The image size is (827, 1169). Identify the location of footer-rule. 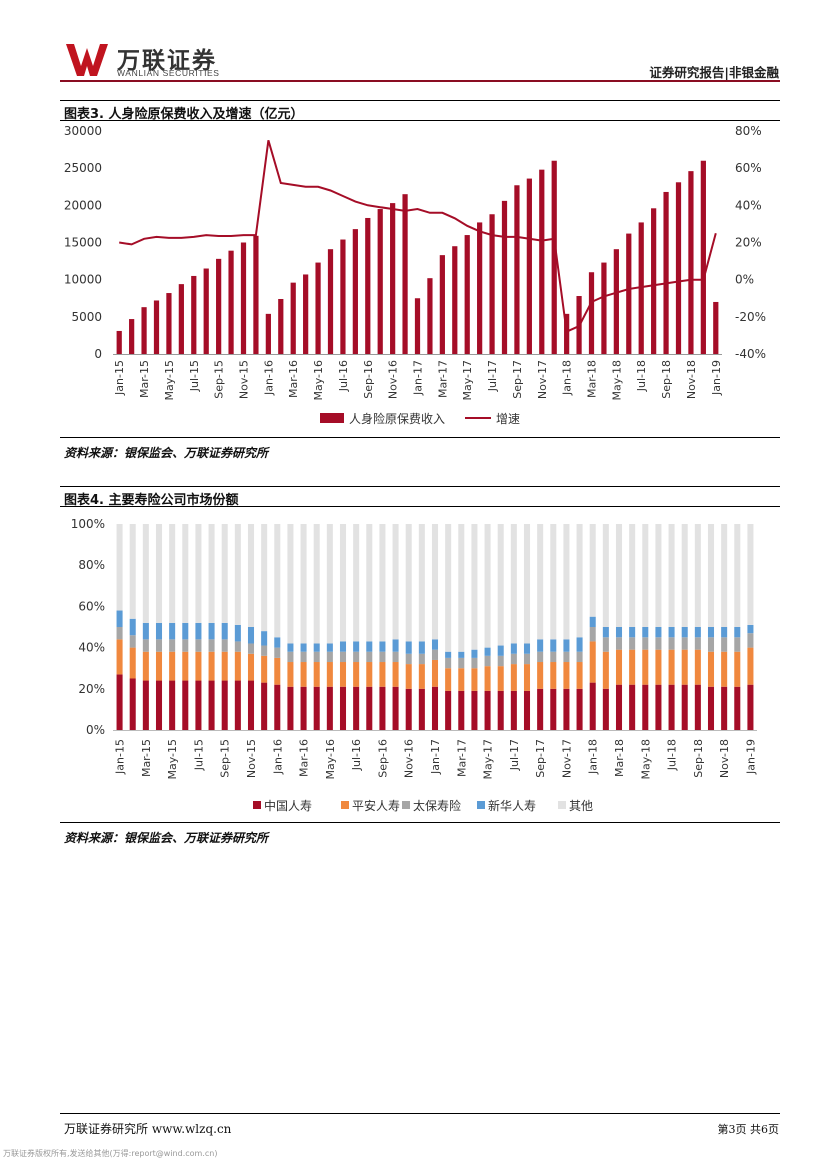
(420, 1113).